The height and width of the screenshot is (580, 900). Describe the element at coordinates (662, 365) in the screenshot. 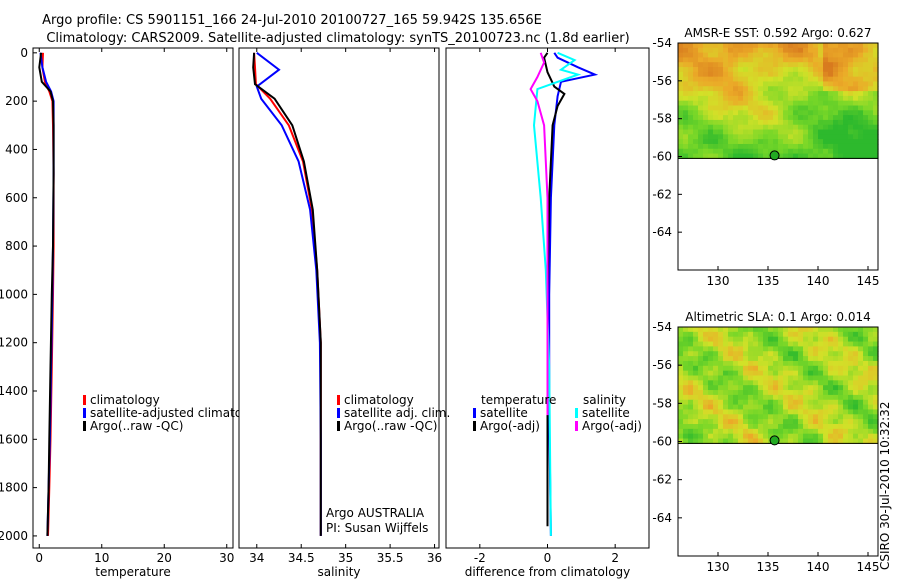

I see `sla_map-ytick-label: -56` at that location.